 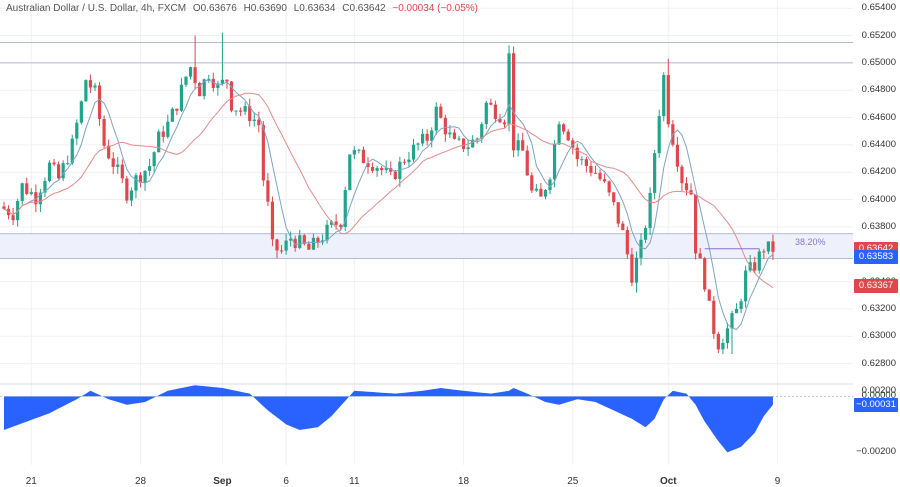 I want to click on oscillator-area, so click(x=388, y=419).